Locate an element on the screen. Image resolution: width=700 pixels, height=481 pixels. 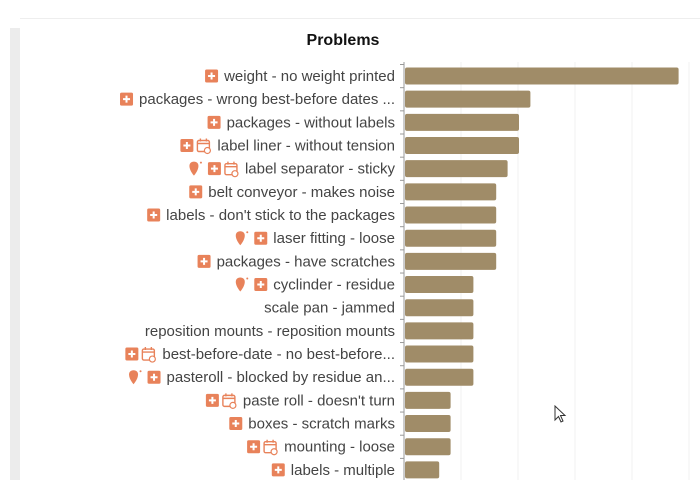
category-label: packages - without labels is located at coordinates (311, 122).